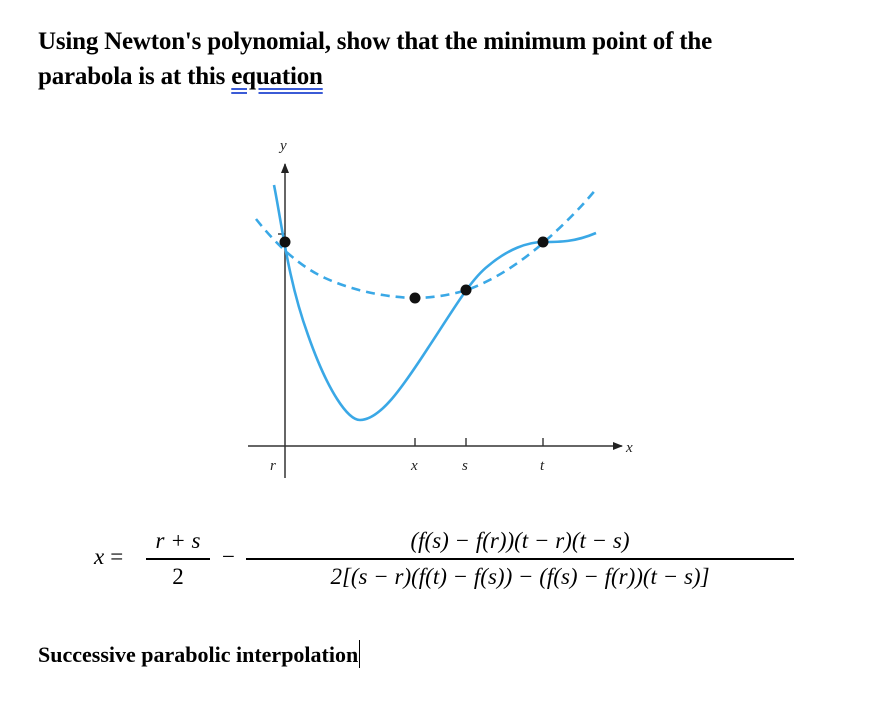 The image size is (884, 718). Describe the element at coordinates (277, 76) in the screenshot. I see `heading-underlined-word: equation` at that location.